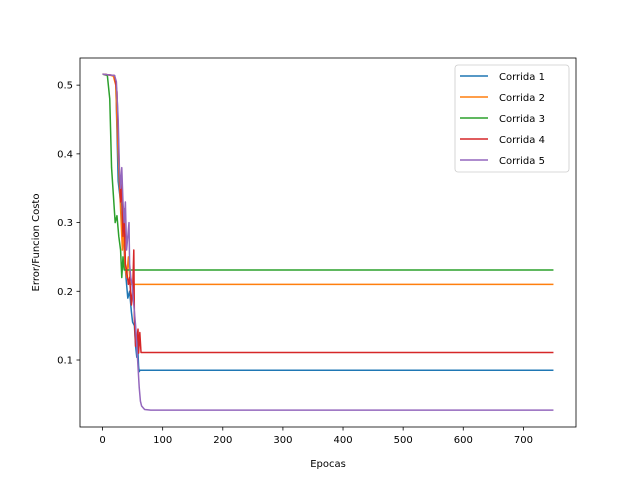 The image size is (640, 480). What do you see at coordinates (65, 361) in the screenshot?
I see `y-tick-label: 0.1` at bounding box center [65, 361].